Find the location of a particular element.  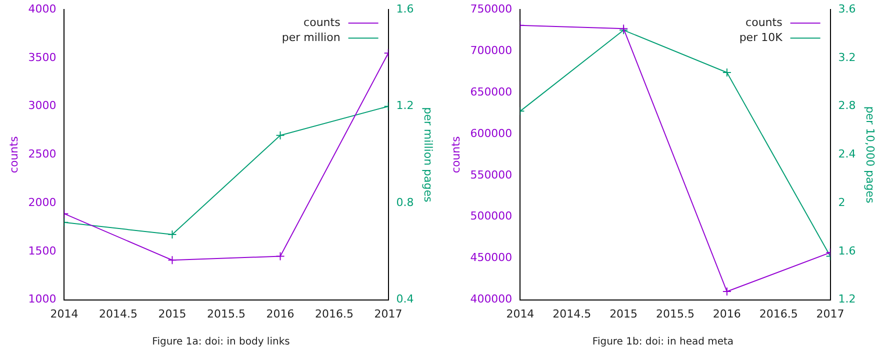

y2-tick-label: 3.6 is located at coordinates (847, 9).